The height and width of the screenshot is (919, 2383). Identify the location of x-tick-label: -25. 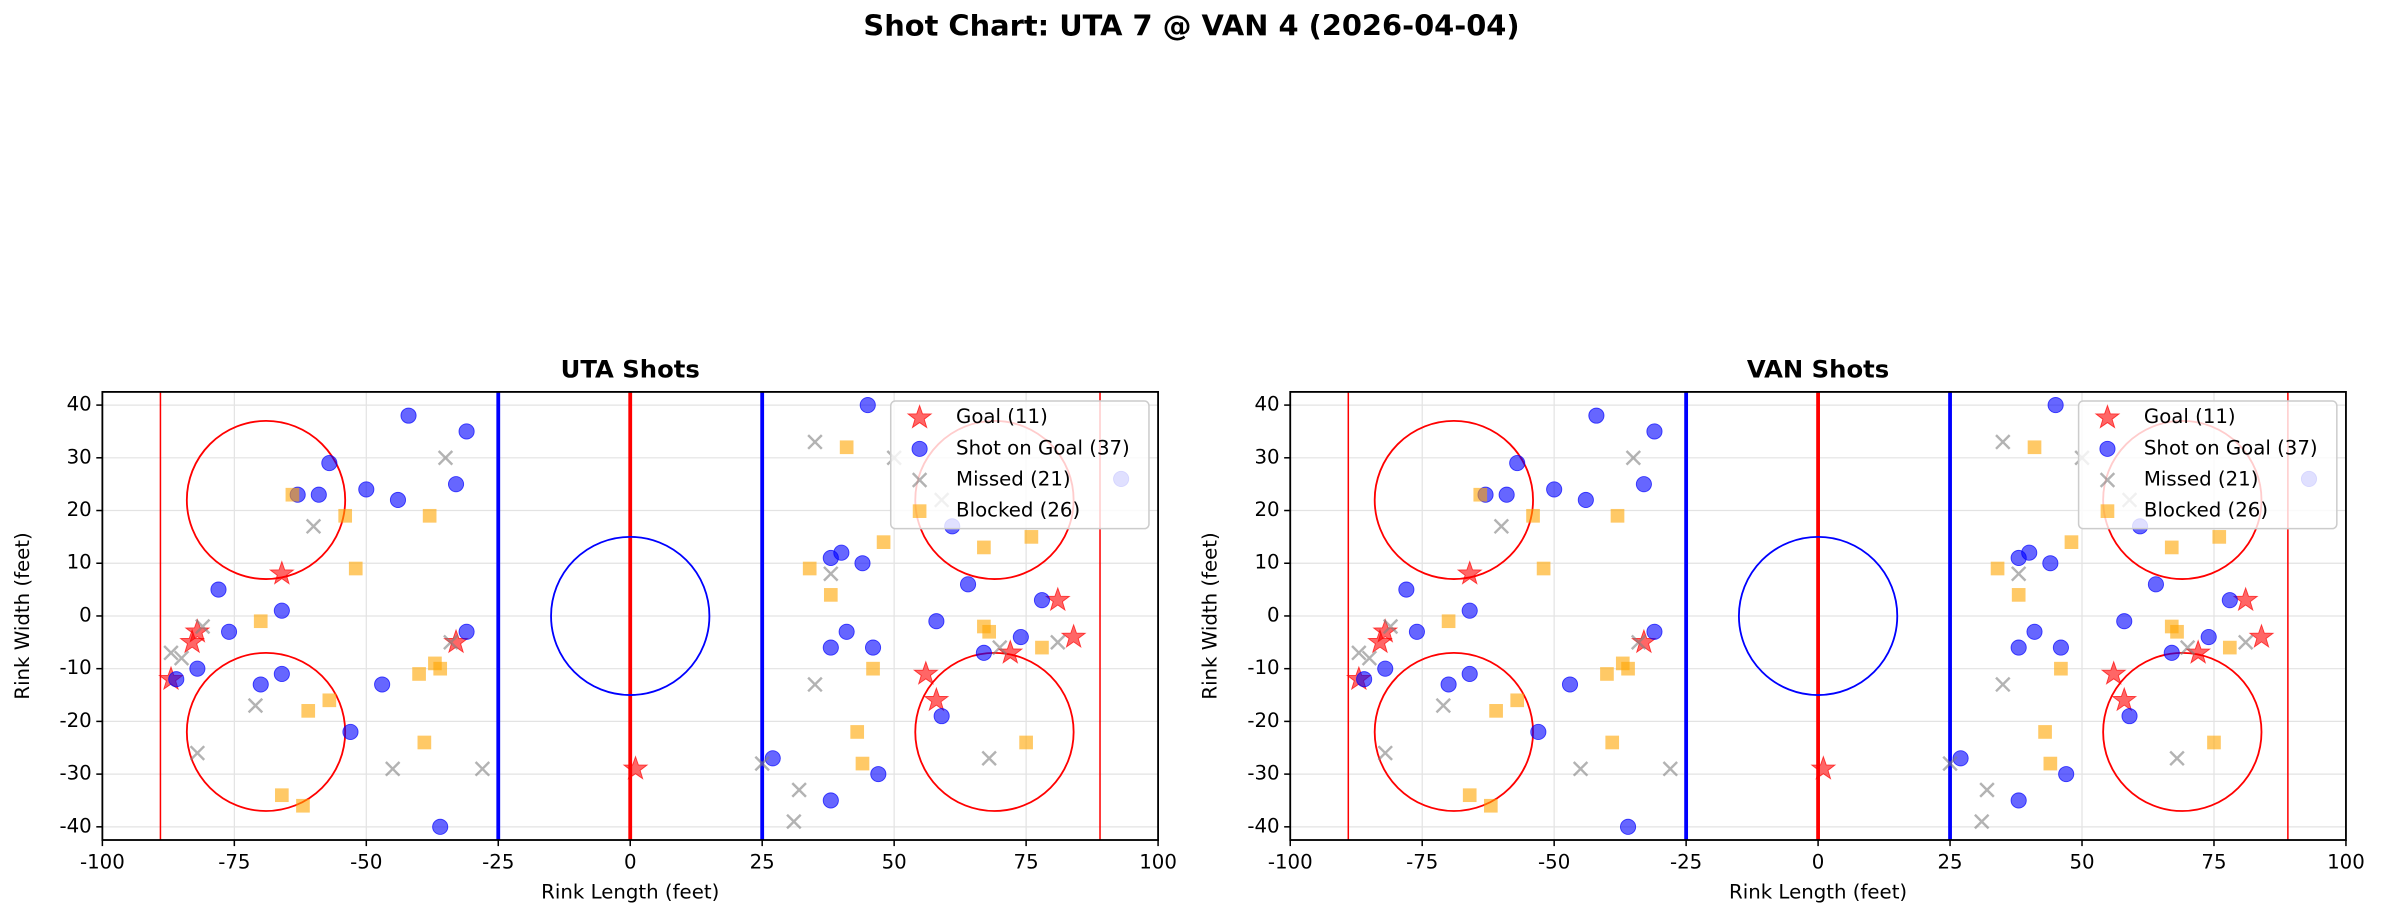
(498, 861).